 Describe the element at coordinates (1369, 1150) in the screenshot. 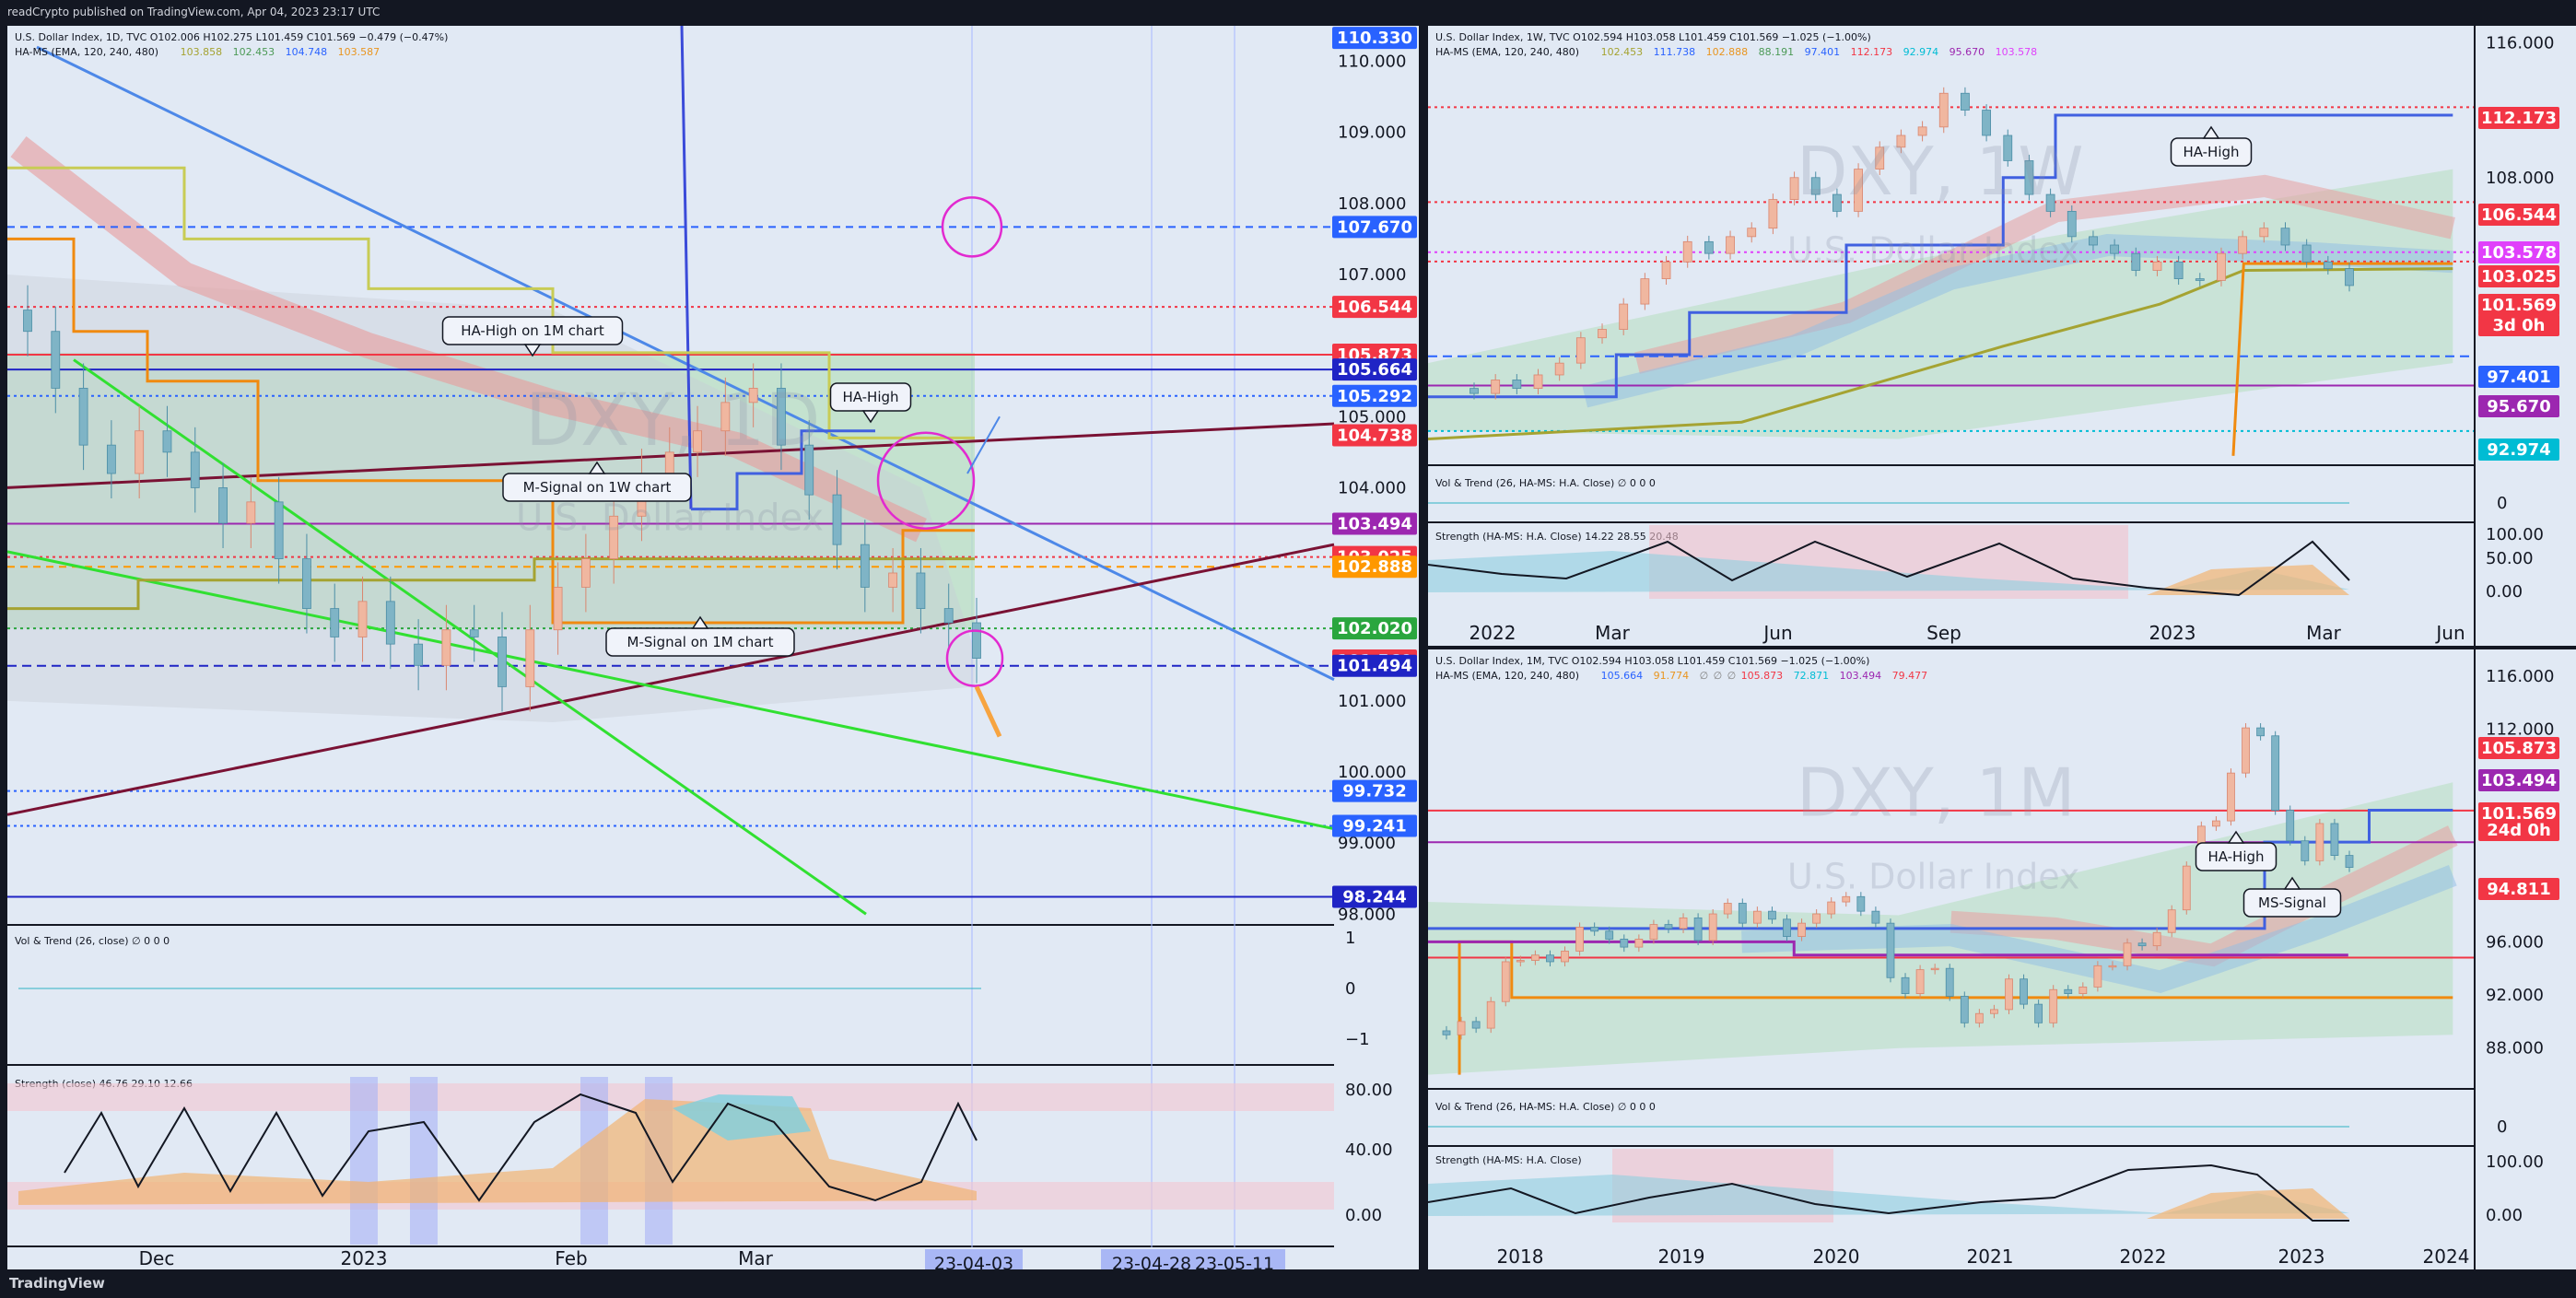

I see `strength-axis-tick: 40.00` at that location.